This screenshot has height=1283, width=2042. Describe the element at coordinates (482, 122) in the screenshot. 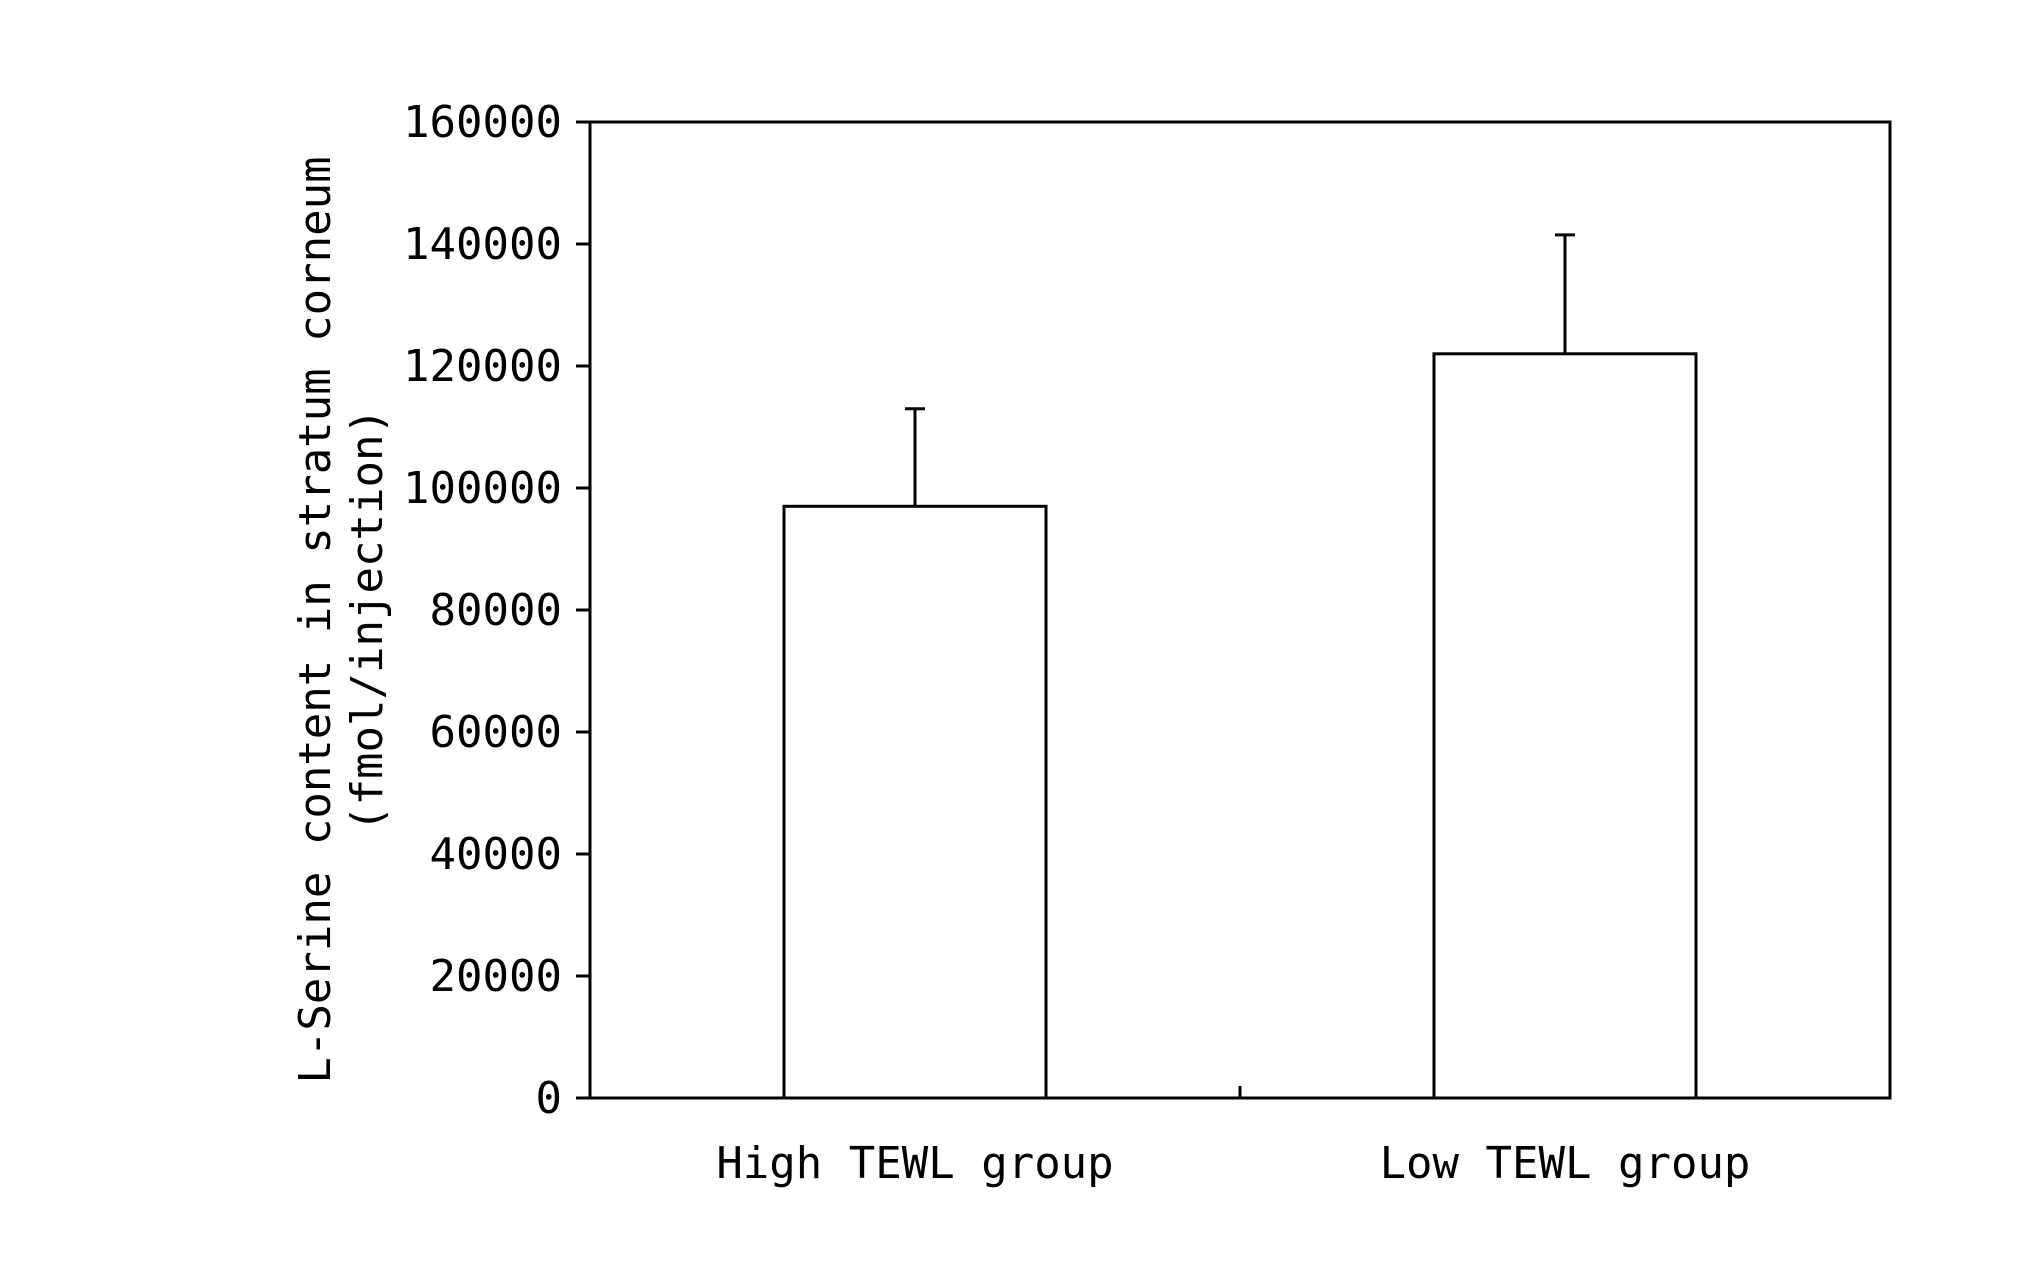

I see `y-tick-label: 160000` at that location.